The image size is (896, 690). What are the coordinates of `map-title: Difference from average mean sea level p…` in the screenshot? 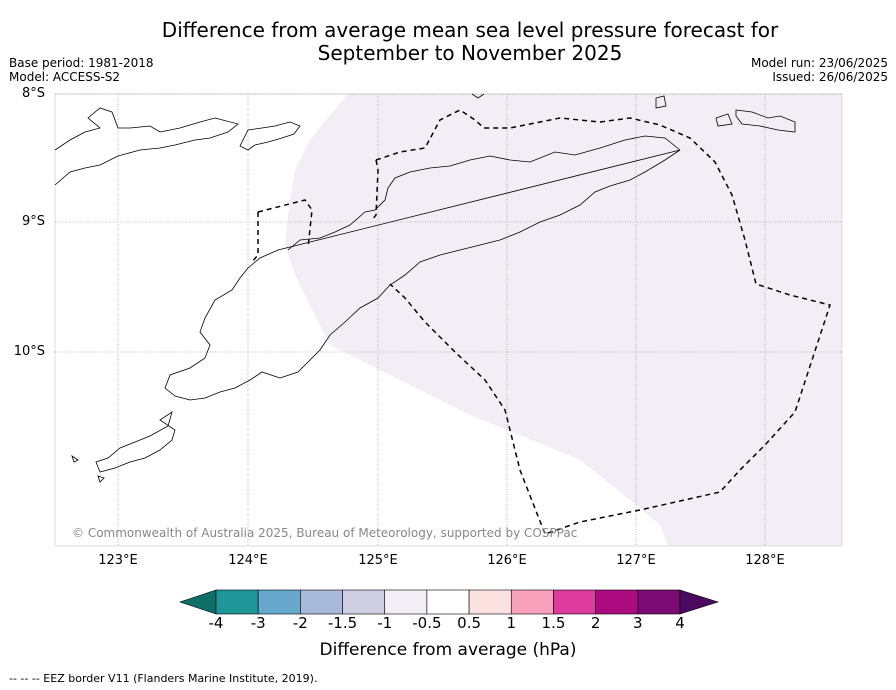 It's located at (470, 42).